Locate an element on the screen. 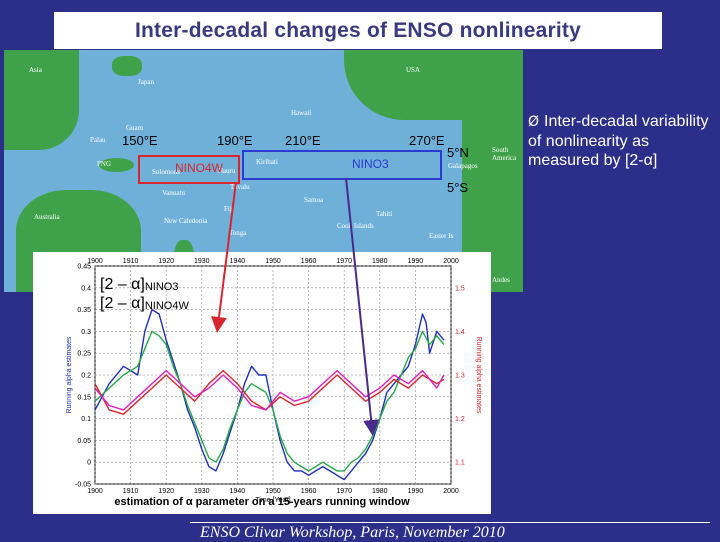 This screenshot has width=720, height=542. x-tick-label: 1940 is located at coordinates (238, 491).